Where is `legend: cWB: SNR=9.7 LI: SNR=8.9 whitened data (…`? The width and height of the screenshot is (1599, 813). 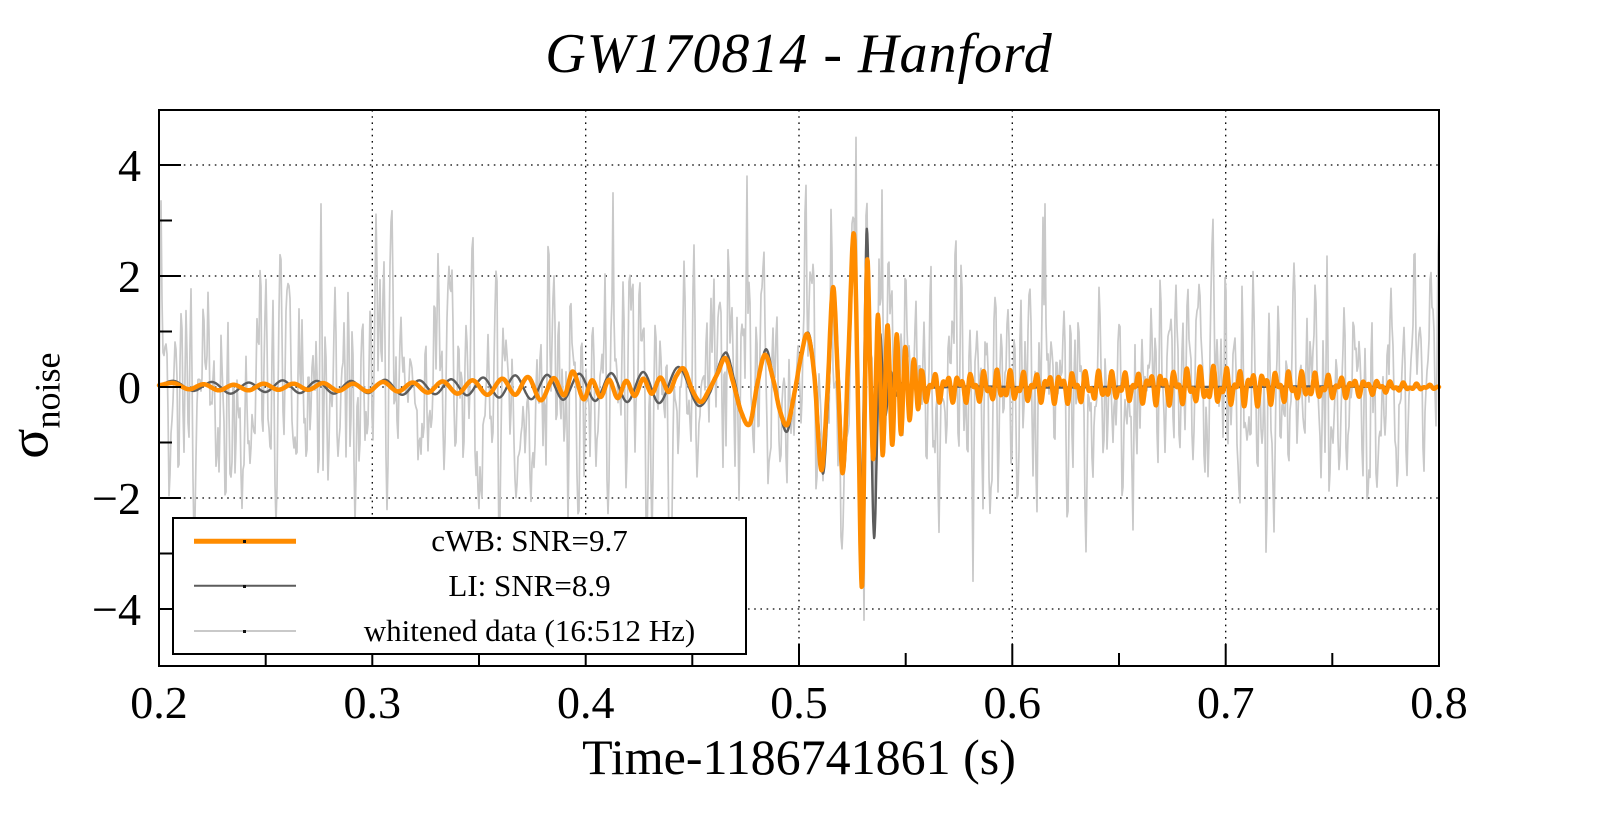
legend: cWB: SNR=9.7 LI: SNR=8.9 whitened data (… is located at coordinates (459, 586).